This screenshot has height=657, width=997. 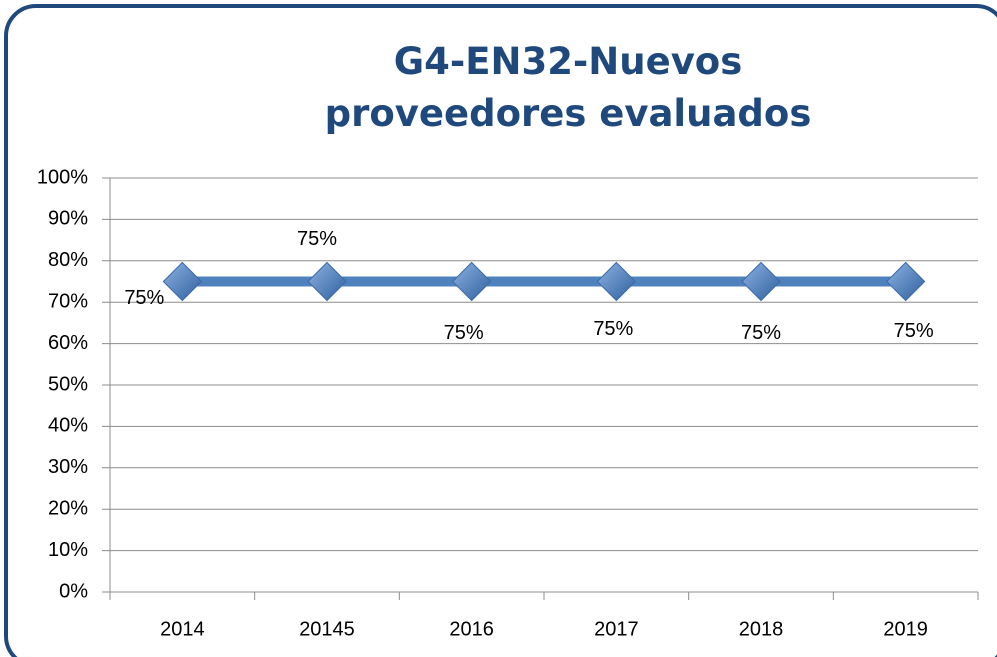 I want to click on x-tick-label: 2018, so click(x=761, y=629).